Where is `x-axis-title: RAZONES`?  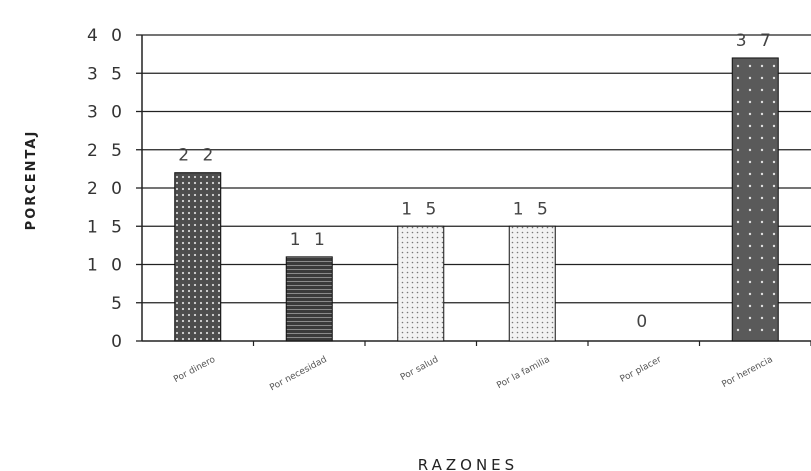
x-axis-title: RAZONES is located at coordinates (468, 463).